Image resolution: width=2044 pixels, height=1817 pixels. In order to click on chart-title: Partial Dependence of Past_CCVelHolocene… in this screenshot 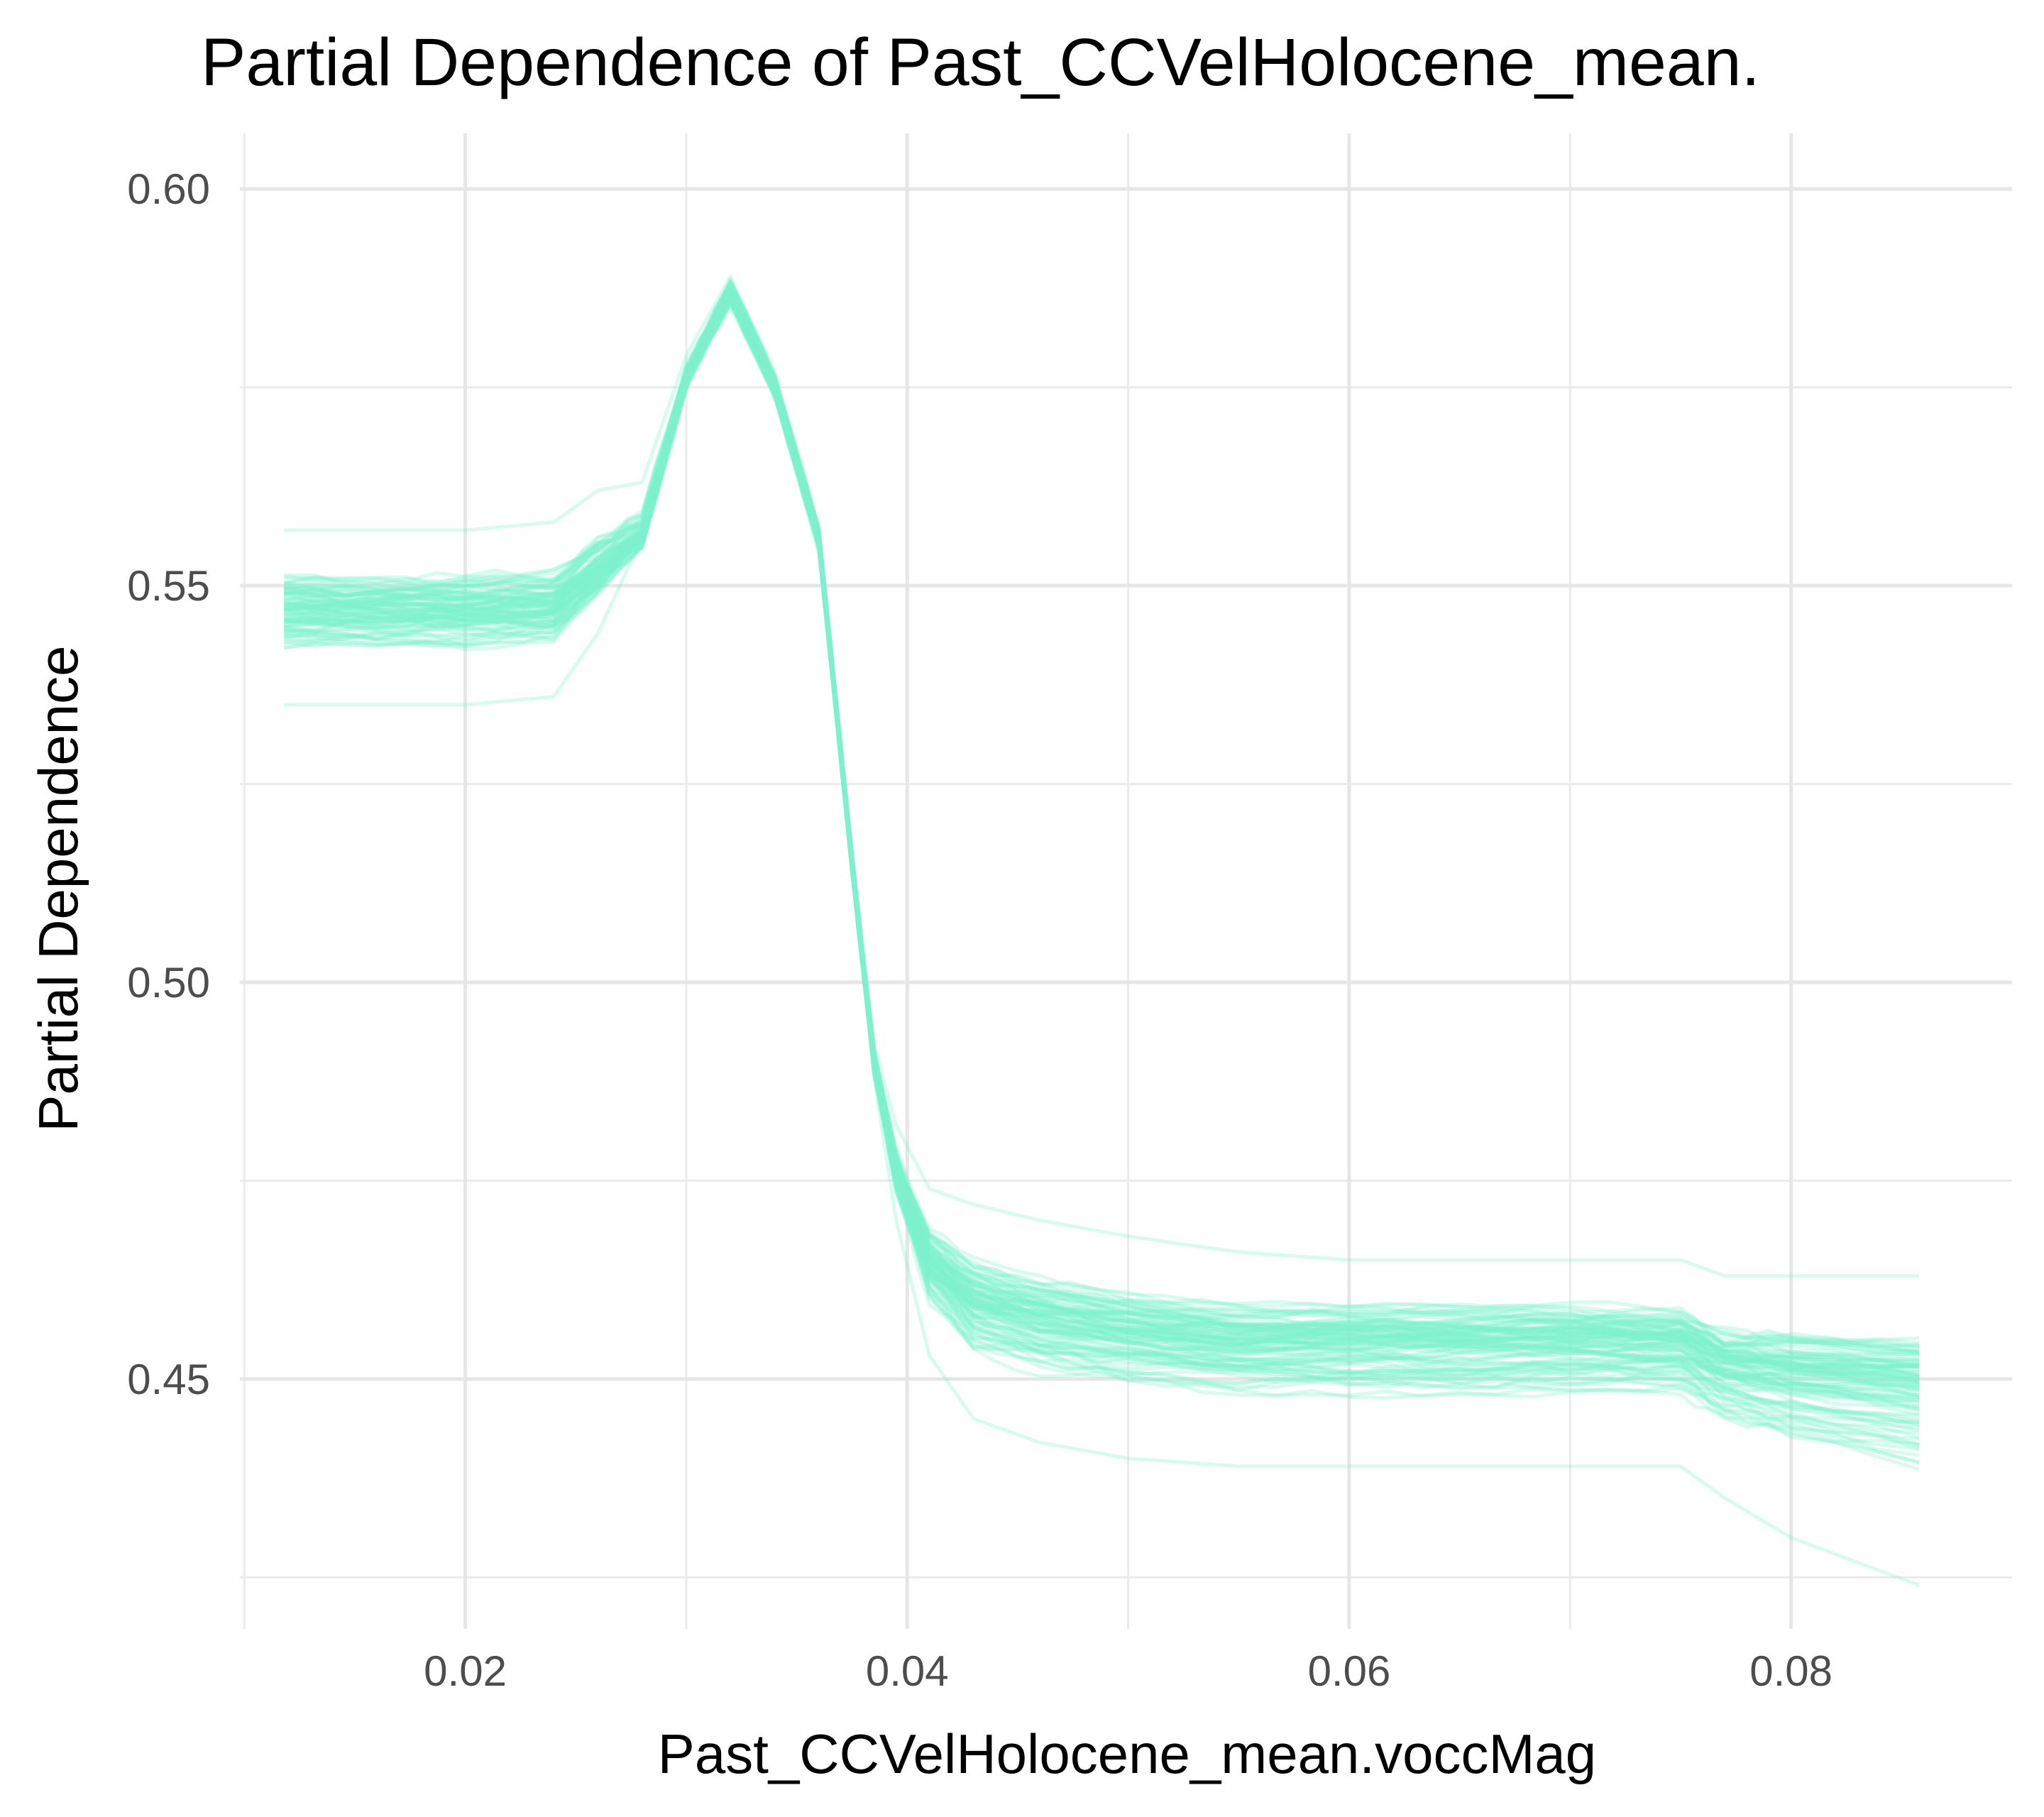, I will do `click(980, 62)`.